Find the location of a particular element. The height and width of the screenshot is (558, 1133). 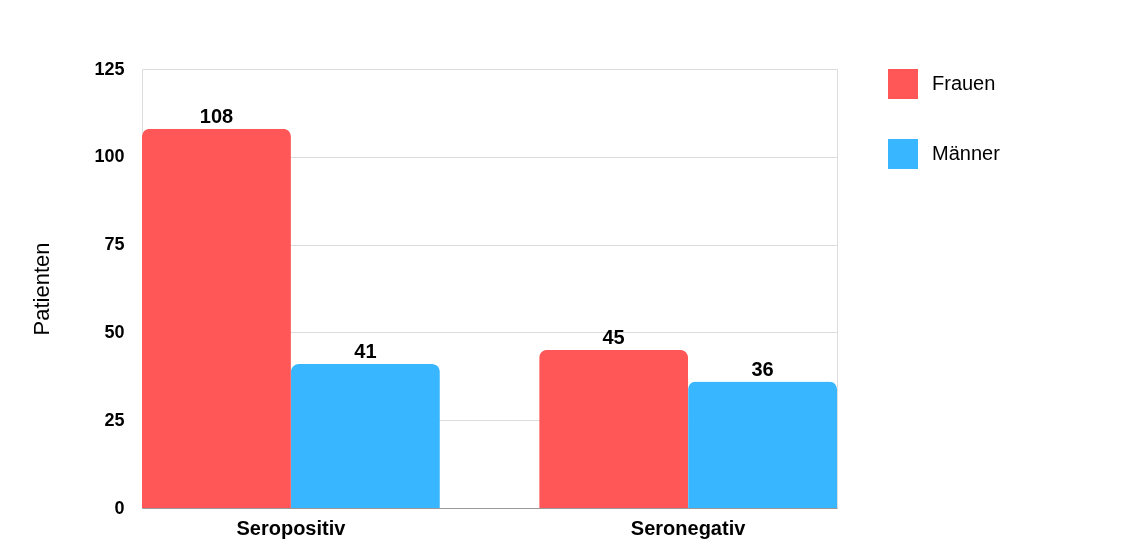

y-tick-label: 0 is located at coordinates (119, 507).